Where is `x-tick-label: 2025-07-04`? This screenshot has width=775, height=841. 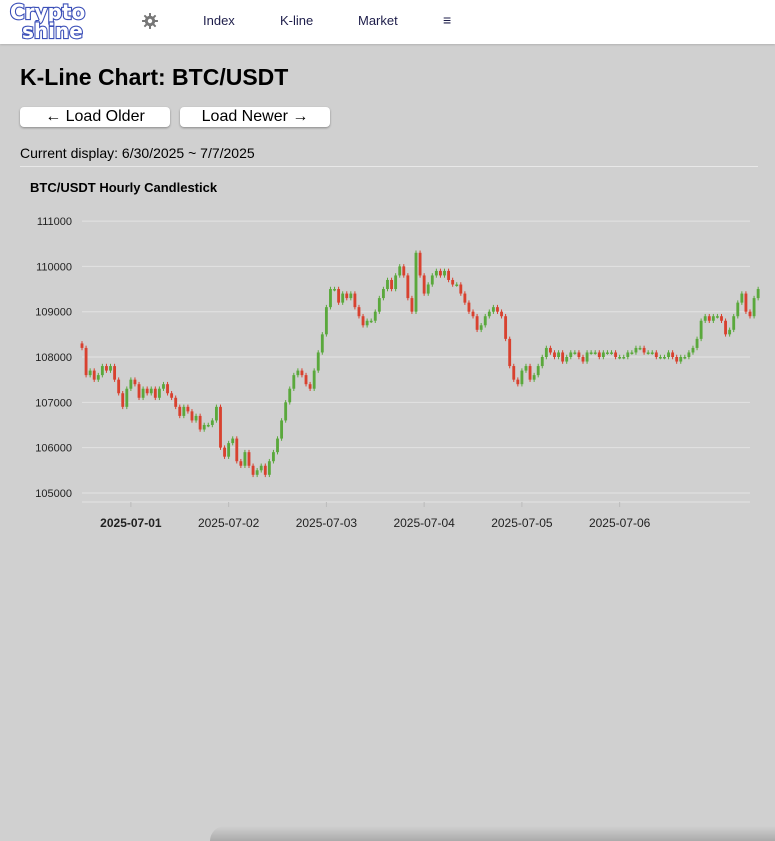
x-tick-label: 2025-07-04 is located at coordinates (424, 523).